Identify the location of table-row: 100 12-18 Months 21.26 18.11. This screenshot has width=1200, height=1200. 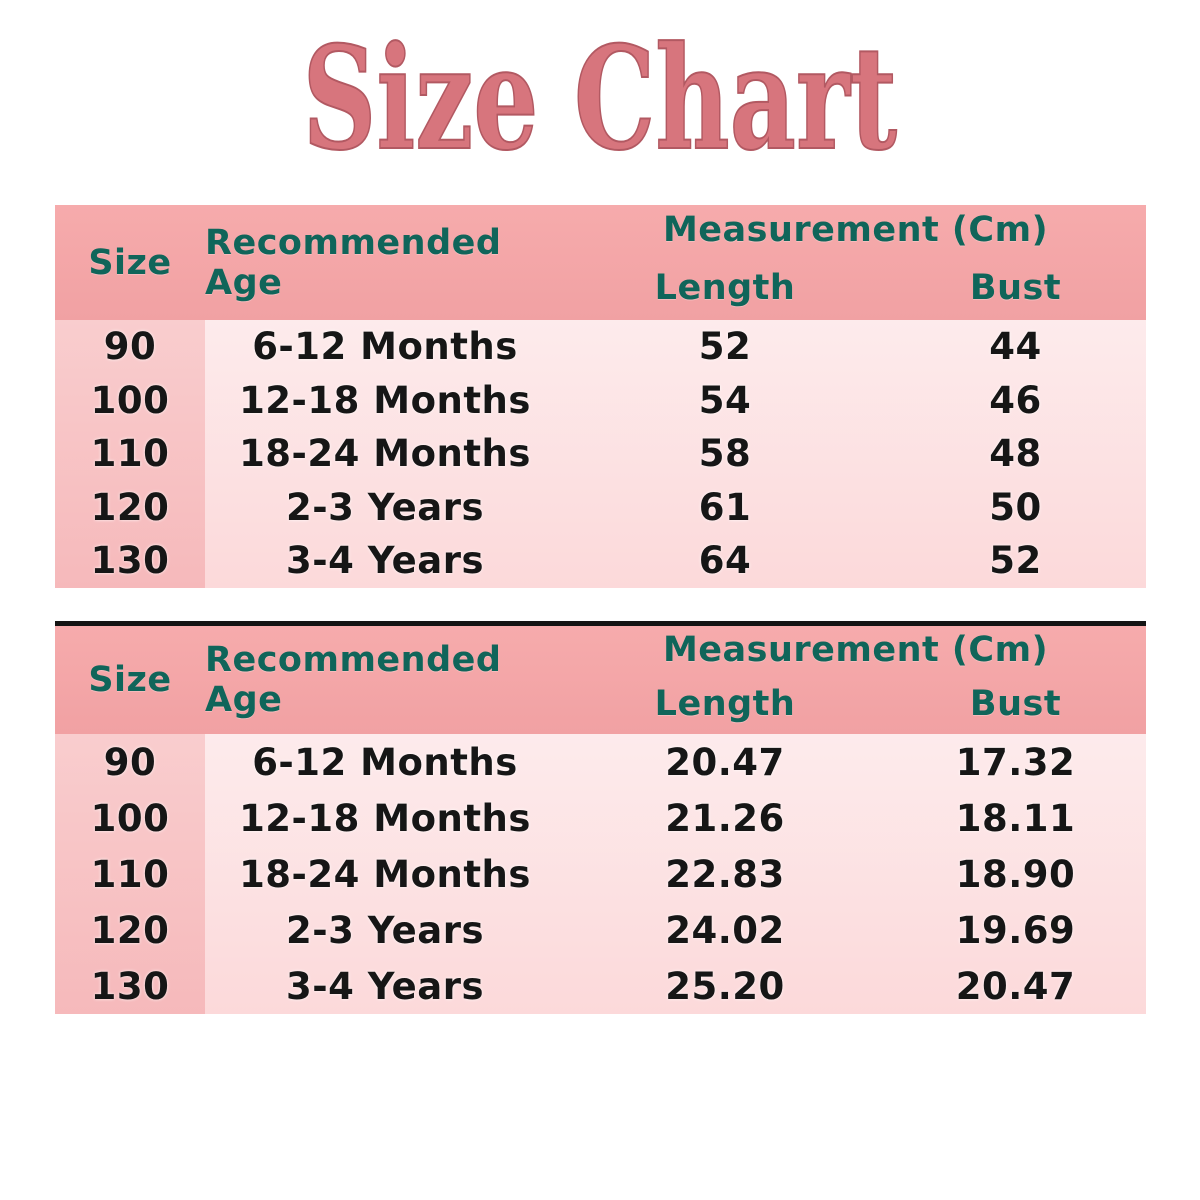
(600, 818).